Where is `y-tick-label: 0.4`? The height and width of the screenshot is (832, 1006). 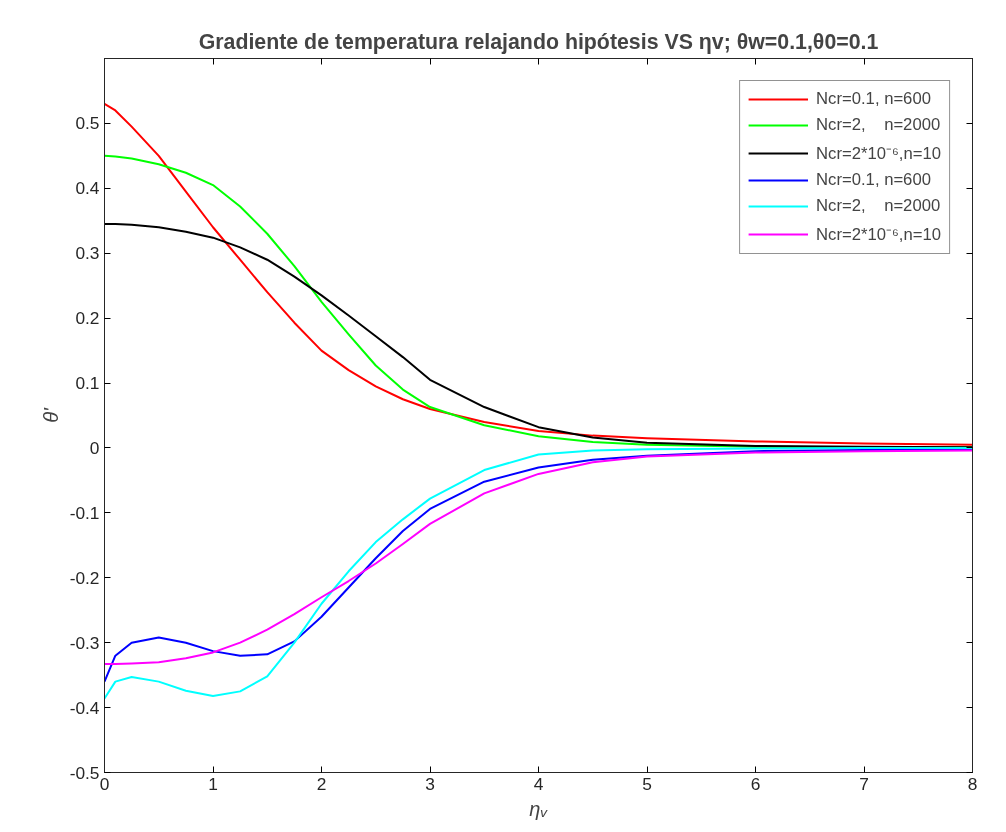 y-tick-label: 0.4 is located at coordinates (87, 188).